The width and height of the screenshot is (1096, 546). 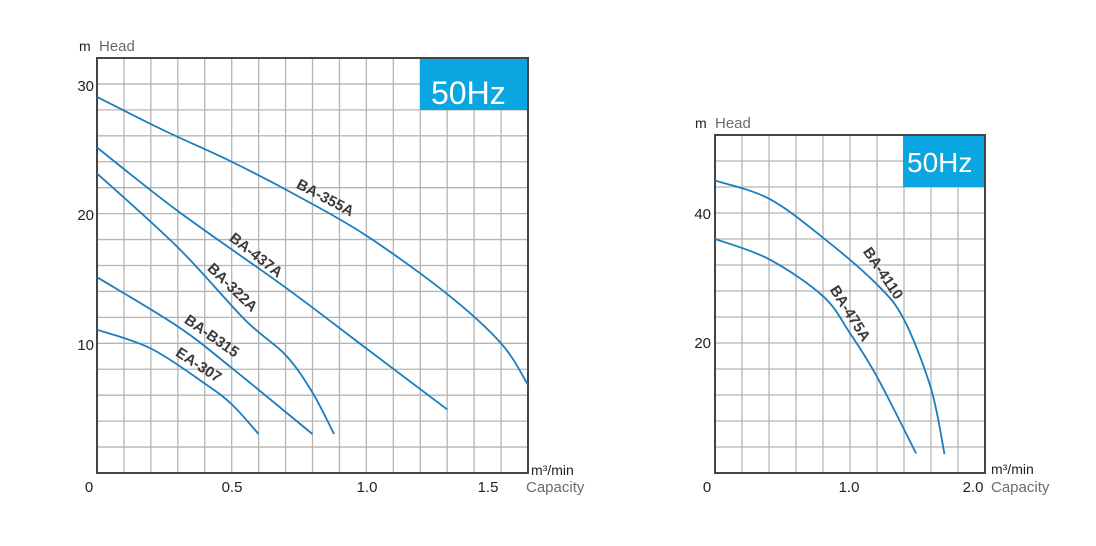 I want to click on x-tick: 0.5, so click(x=232, y=487).